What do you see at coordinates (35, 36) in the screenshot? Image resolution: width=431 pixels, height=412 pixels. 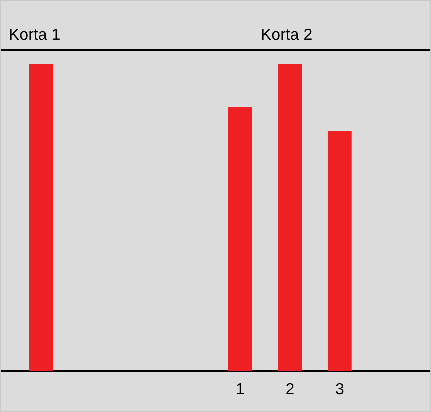 I see `text: Korta 1` at bounding box center [35, 36].